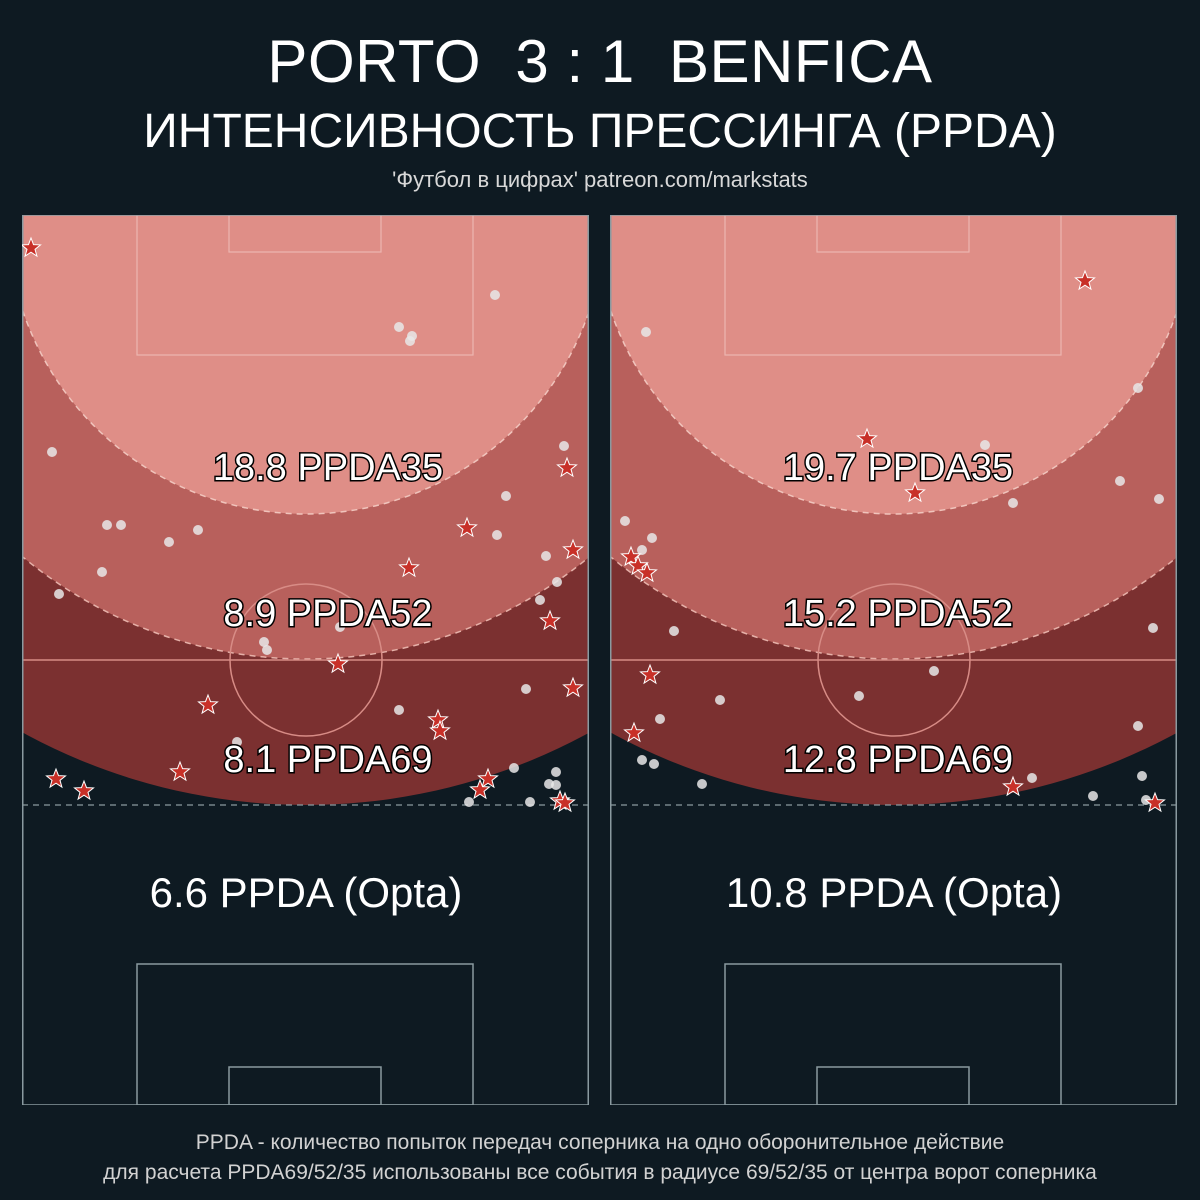 This screenshot has width=1200, height=1200. Describe the element at coordinates (328, 468) in the screenshot. I see `ppda35-label: 18.8 PPDA35` at that location.